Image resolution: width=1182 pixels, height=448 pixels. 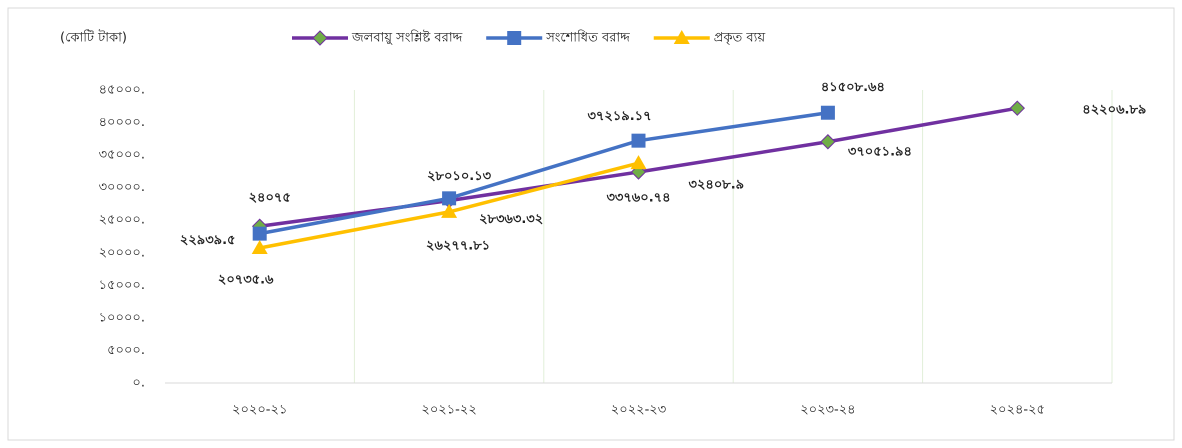 What do you see at coordinates (717, 184) in the screenshot?
I see `data-label: ৩২৪০৮.৯` at bounding box center [717, 184].